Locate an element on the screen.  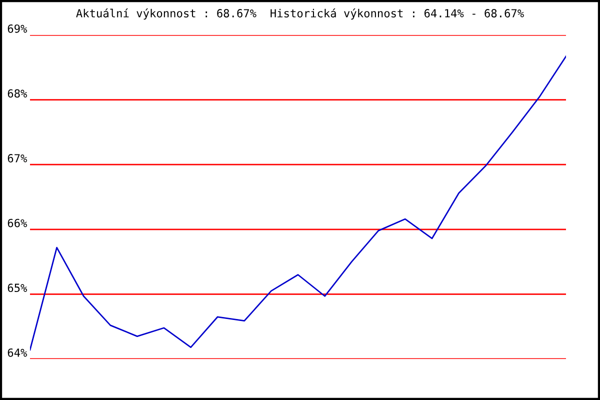
y-tick-label: 69% is located at coordinates (18, 28).